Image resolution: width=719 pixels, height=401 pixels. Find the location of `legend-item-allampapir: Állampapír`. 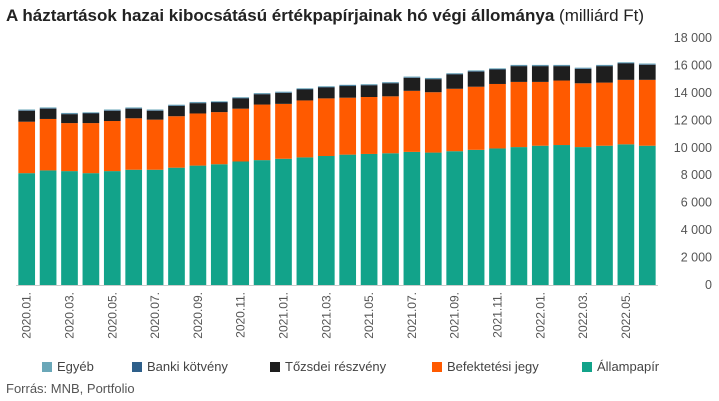

legend-item-allampapir: Állampapír is located at coordinates (620, 366).